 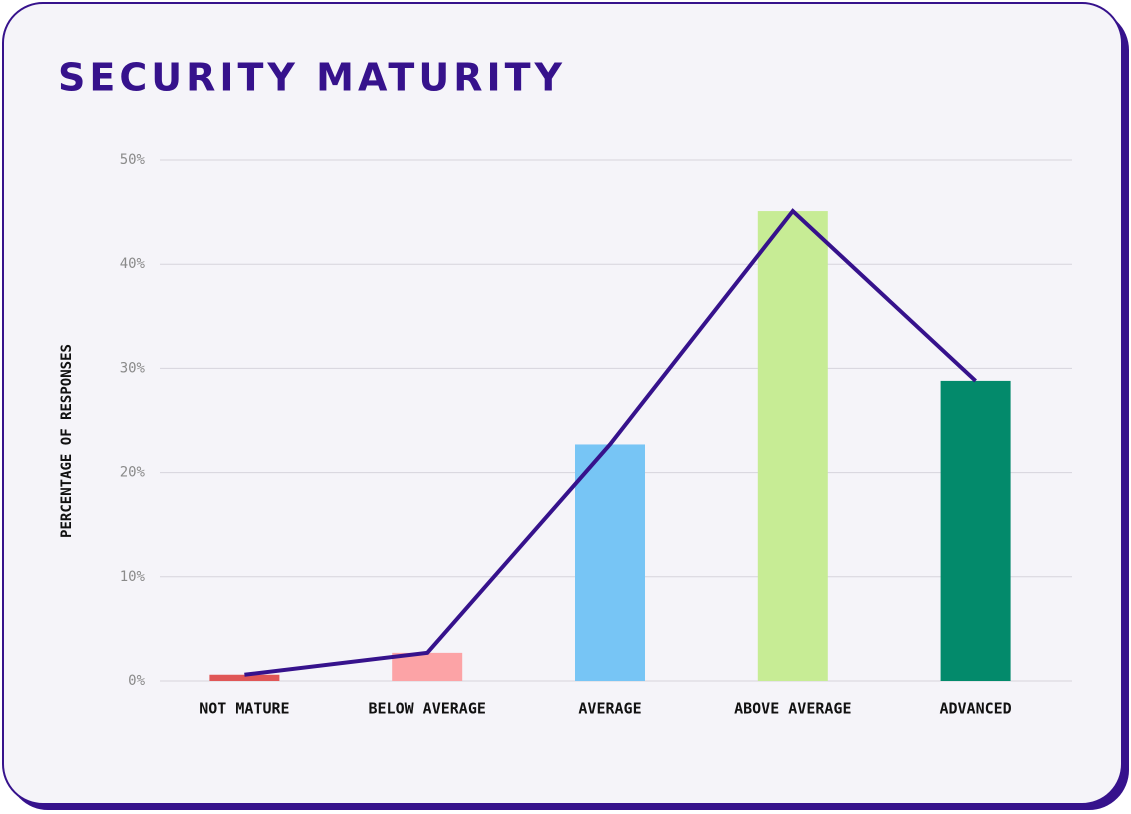 I want to click on y-tick-label: 0%, so click(x=136, y=681).